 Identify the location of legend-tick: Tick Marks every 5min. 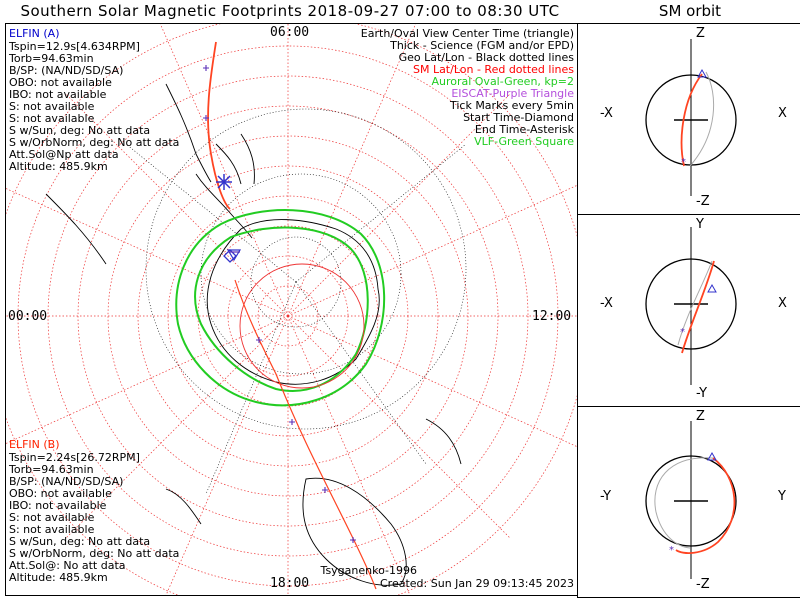
(511, 105).